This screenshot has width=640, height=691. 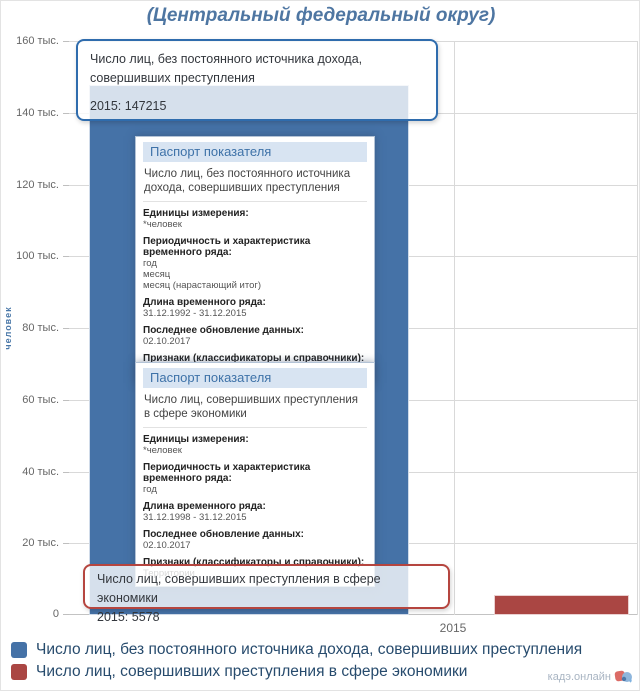 What do you see at coordinates (19, 650) in the screenshot?
I see `legend-marker-blue-icon` at bounding box center [19, 650].